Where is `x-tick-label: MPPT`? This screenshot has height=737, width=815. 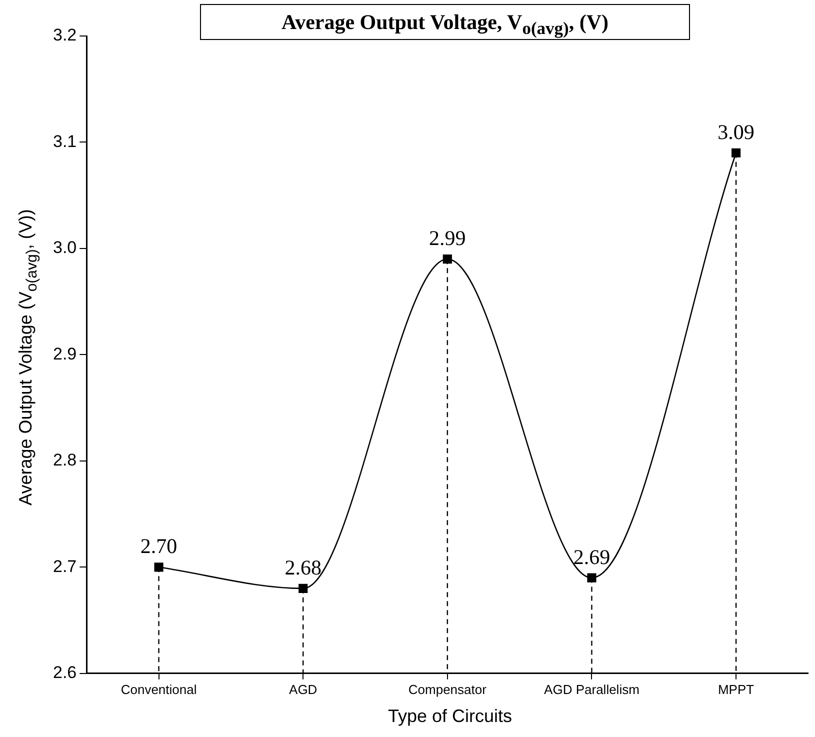
x-tick-label: MPPT is located at coordinates (736, 689).